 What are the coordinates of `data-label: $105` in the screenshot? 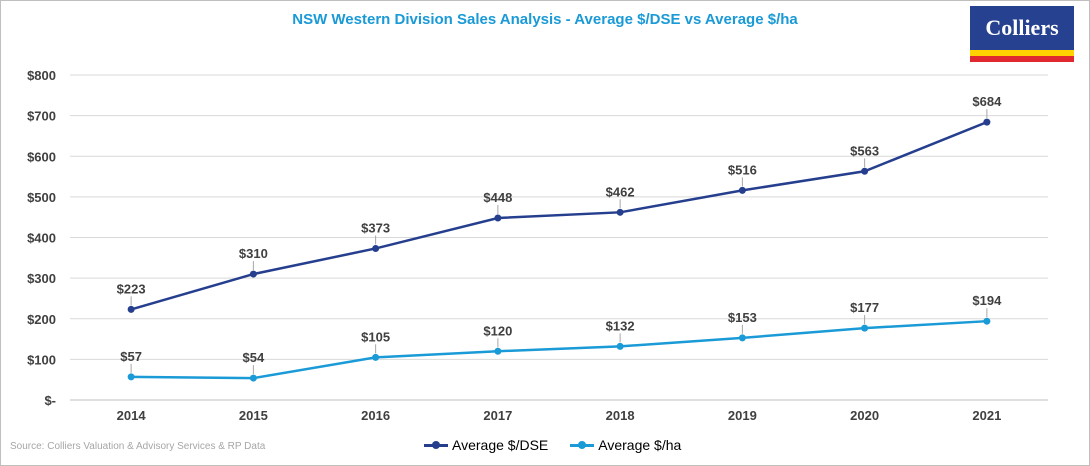 It's located at (375, 336).